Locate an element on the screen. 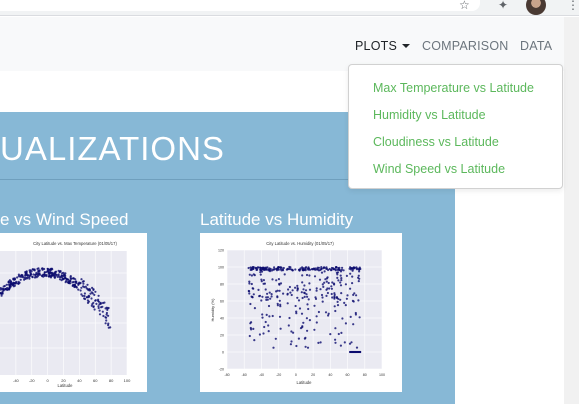 The width and height of the screenshot is (579, 404). scrollbar is located at coordinates (571, 210).